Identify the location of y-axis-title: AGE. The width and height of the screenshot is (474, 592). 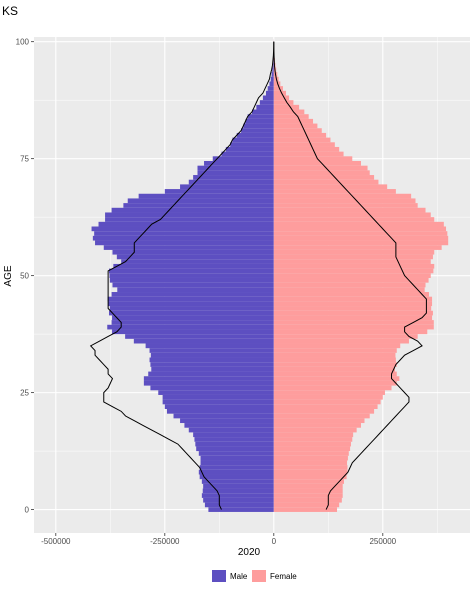
(8, 275).